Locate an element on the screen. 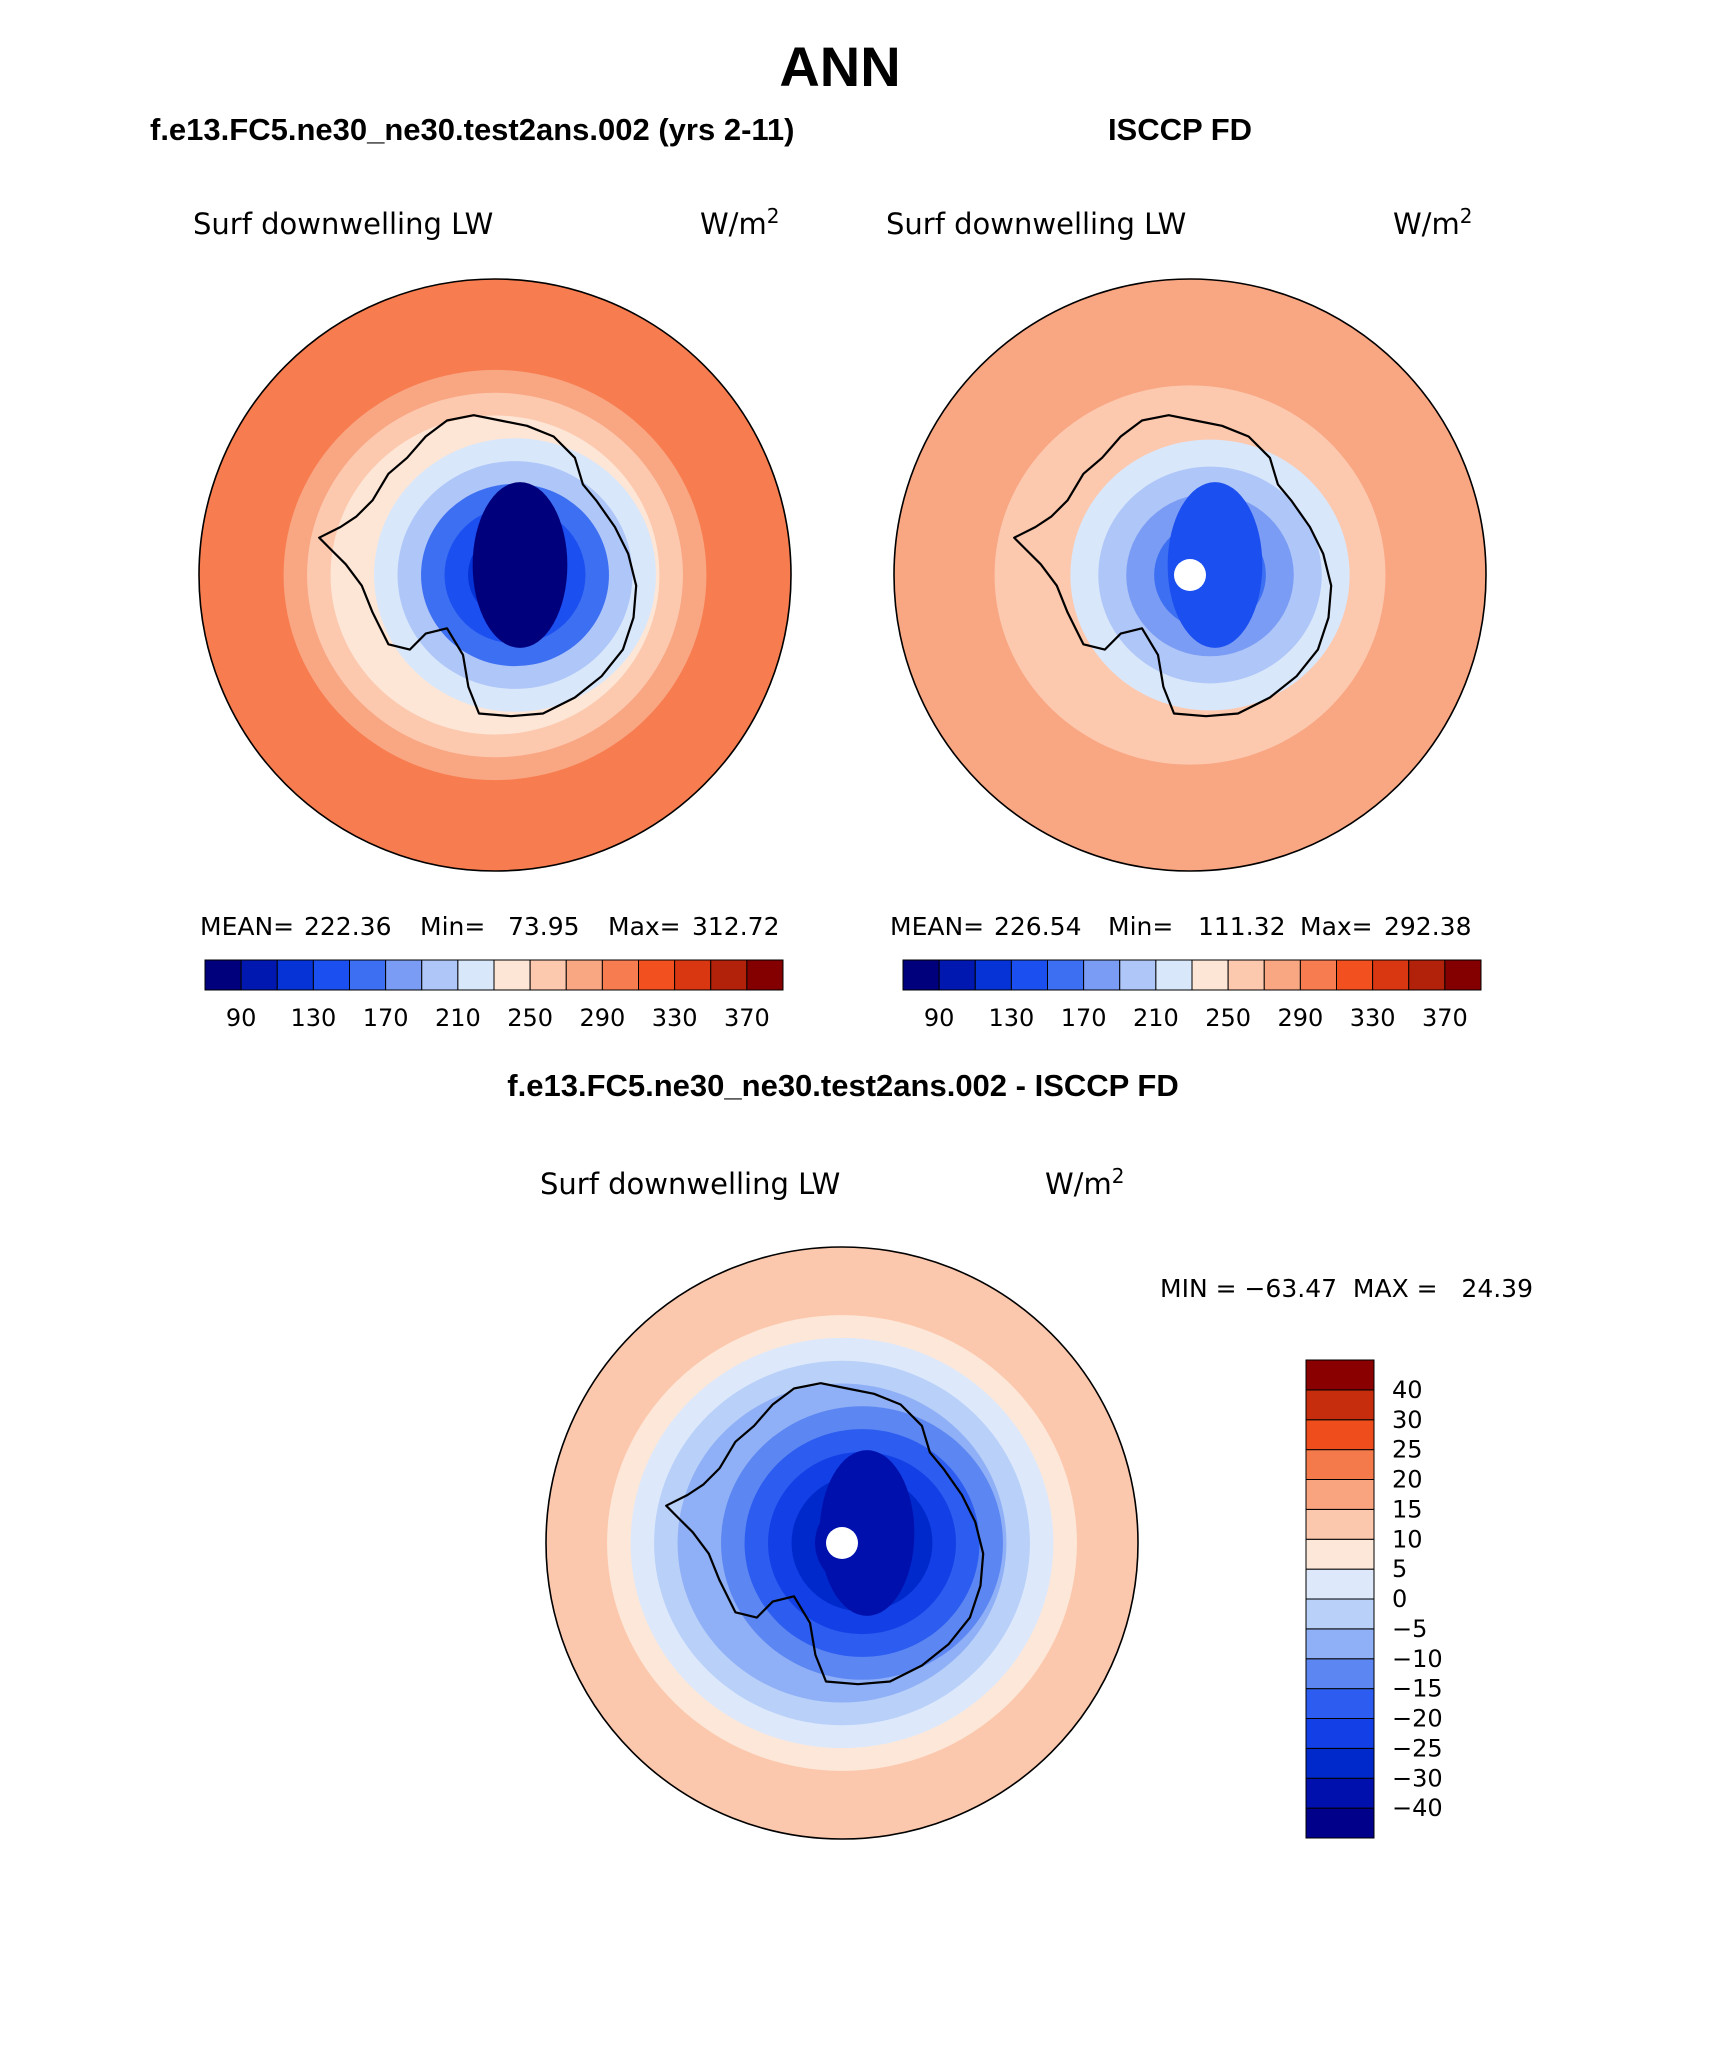 This screenshot has width=1710, height=2061. colorbar-tick-label: 10 is located at coordinates (1407, 1539).